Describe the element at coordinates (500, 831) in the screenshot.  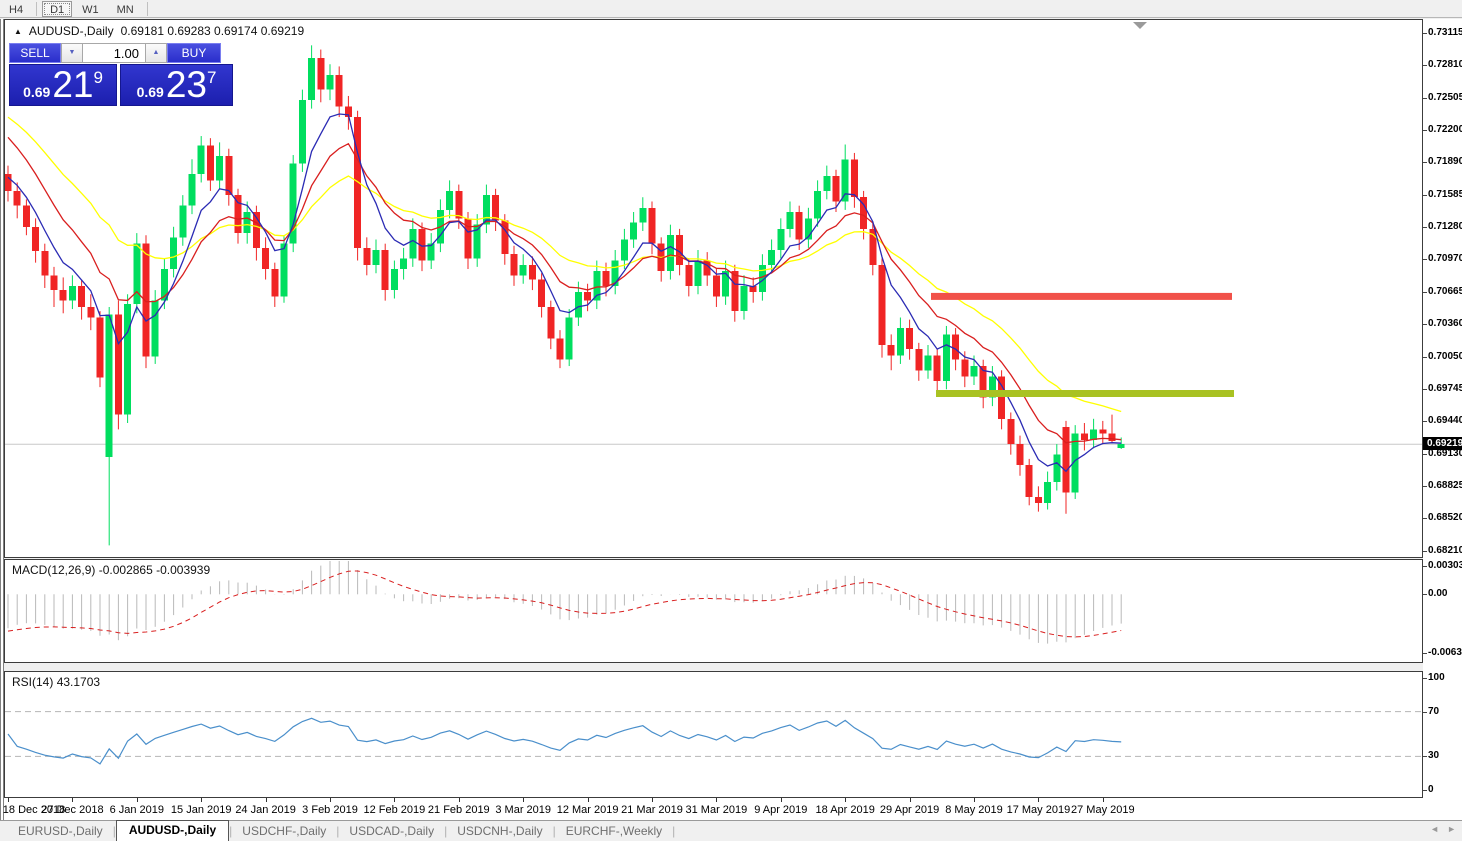
I see `tab-usdcnh: USDCNH-,Daily` at that location.